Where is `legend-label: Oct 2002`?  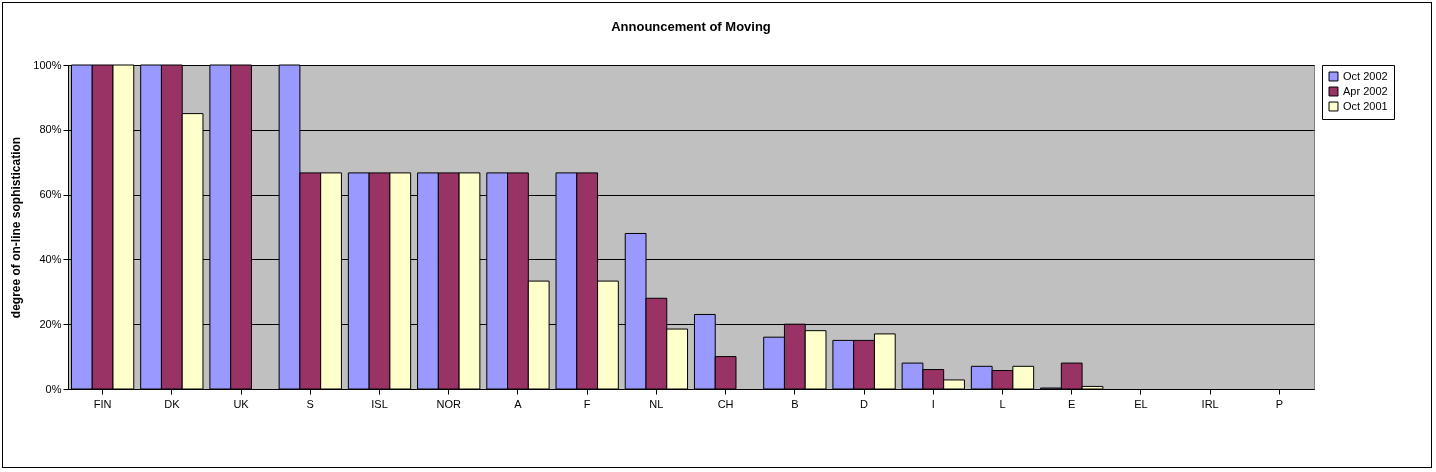
legend-label: Oct 2002 is located at coordinates (1365, 75).